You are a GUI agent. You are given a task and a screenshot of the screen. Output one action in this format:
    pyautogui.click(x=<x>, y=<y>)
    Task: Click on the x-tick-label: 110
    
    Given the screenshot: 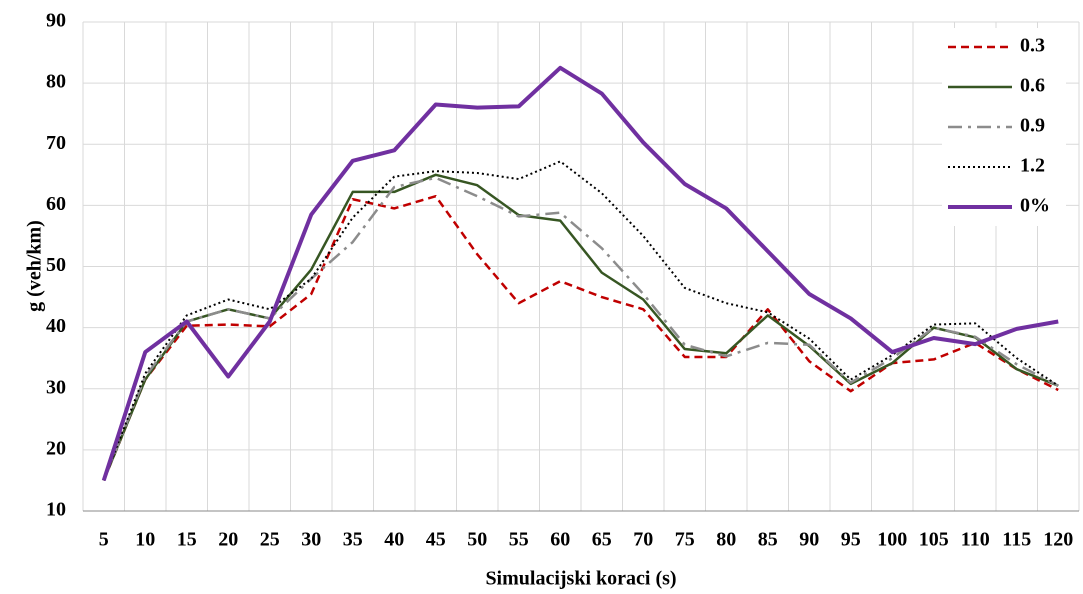 What is the action you would take?
    pyautogui.click(x=975, y=540)
    